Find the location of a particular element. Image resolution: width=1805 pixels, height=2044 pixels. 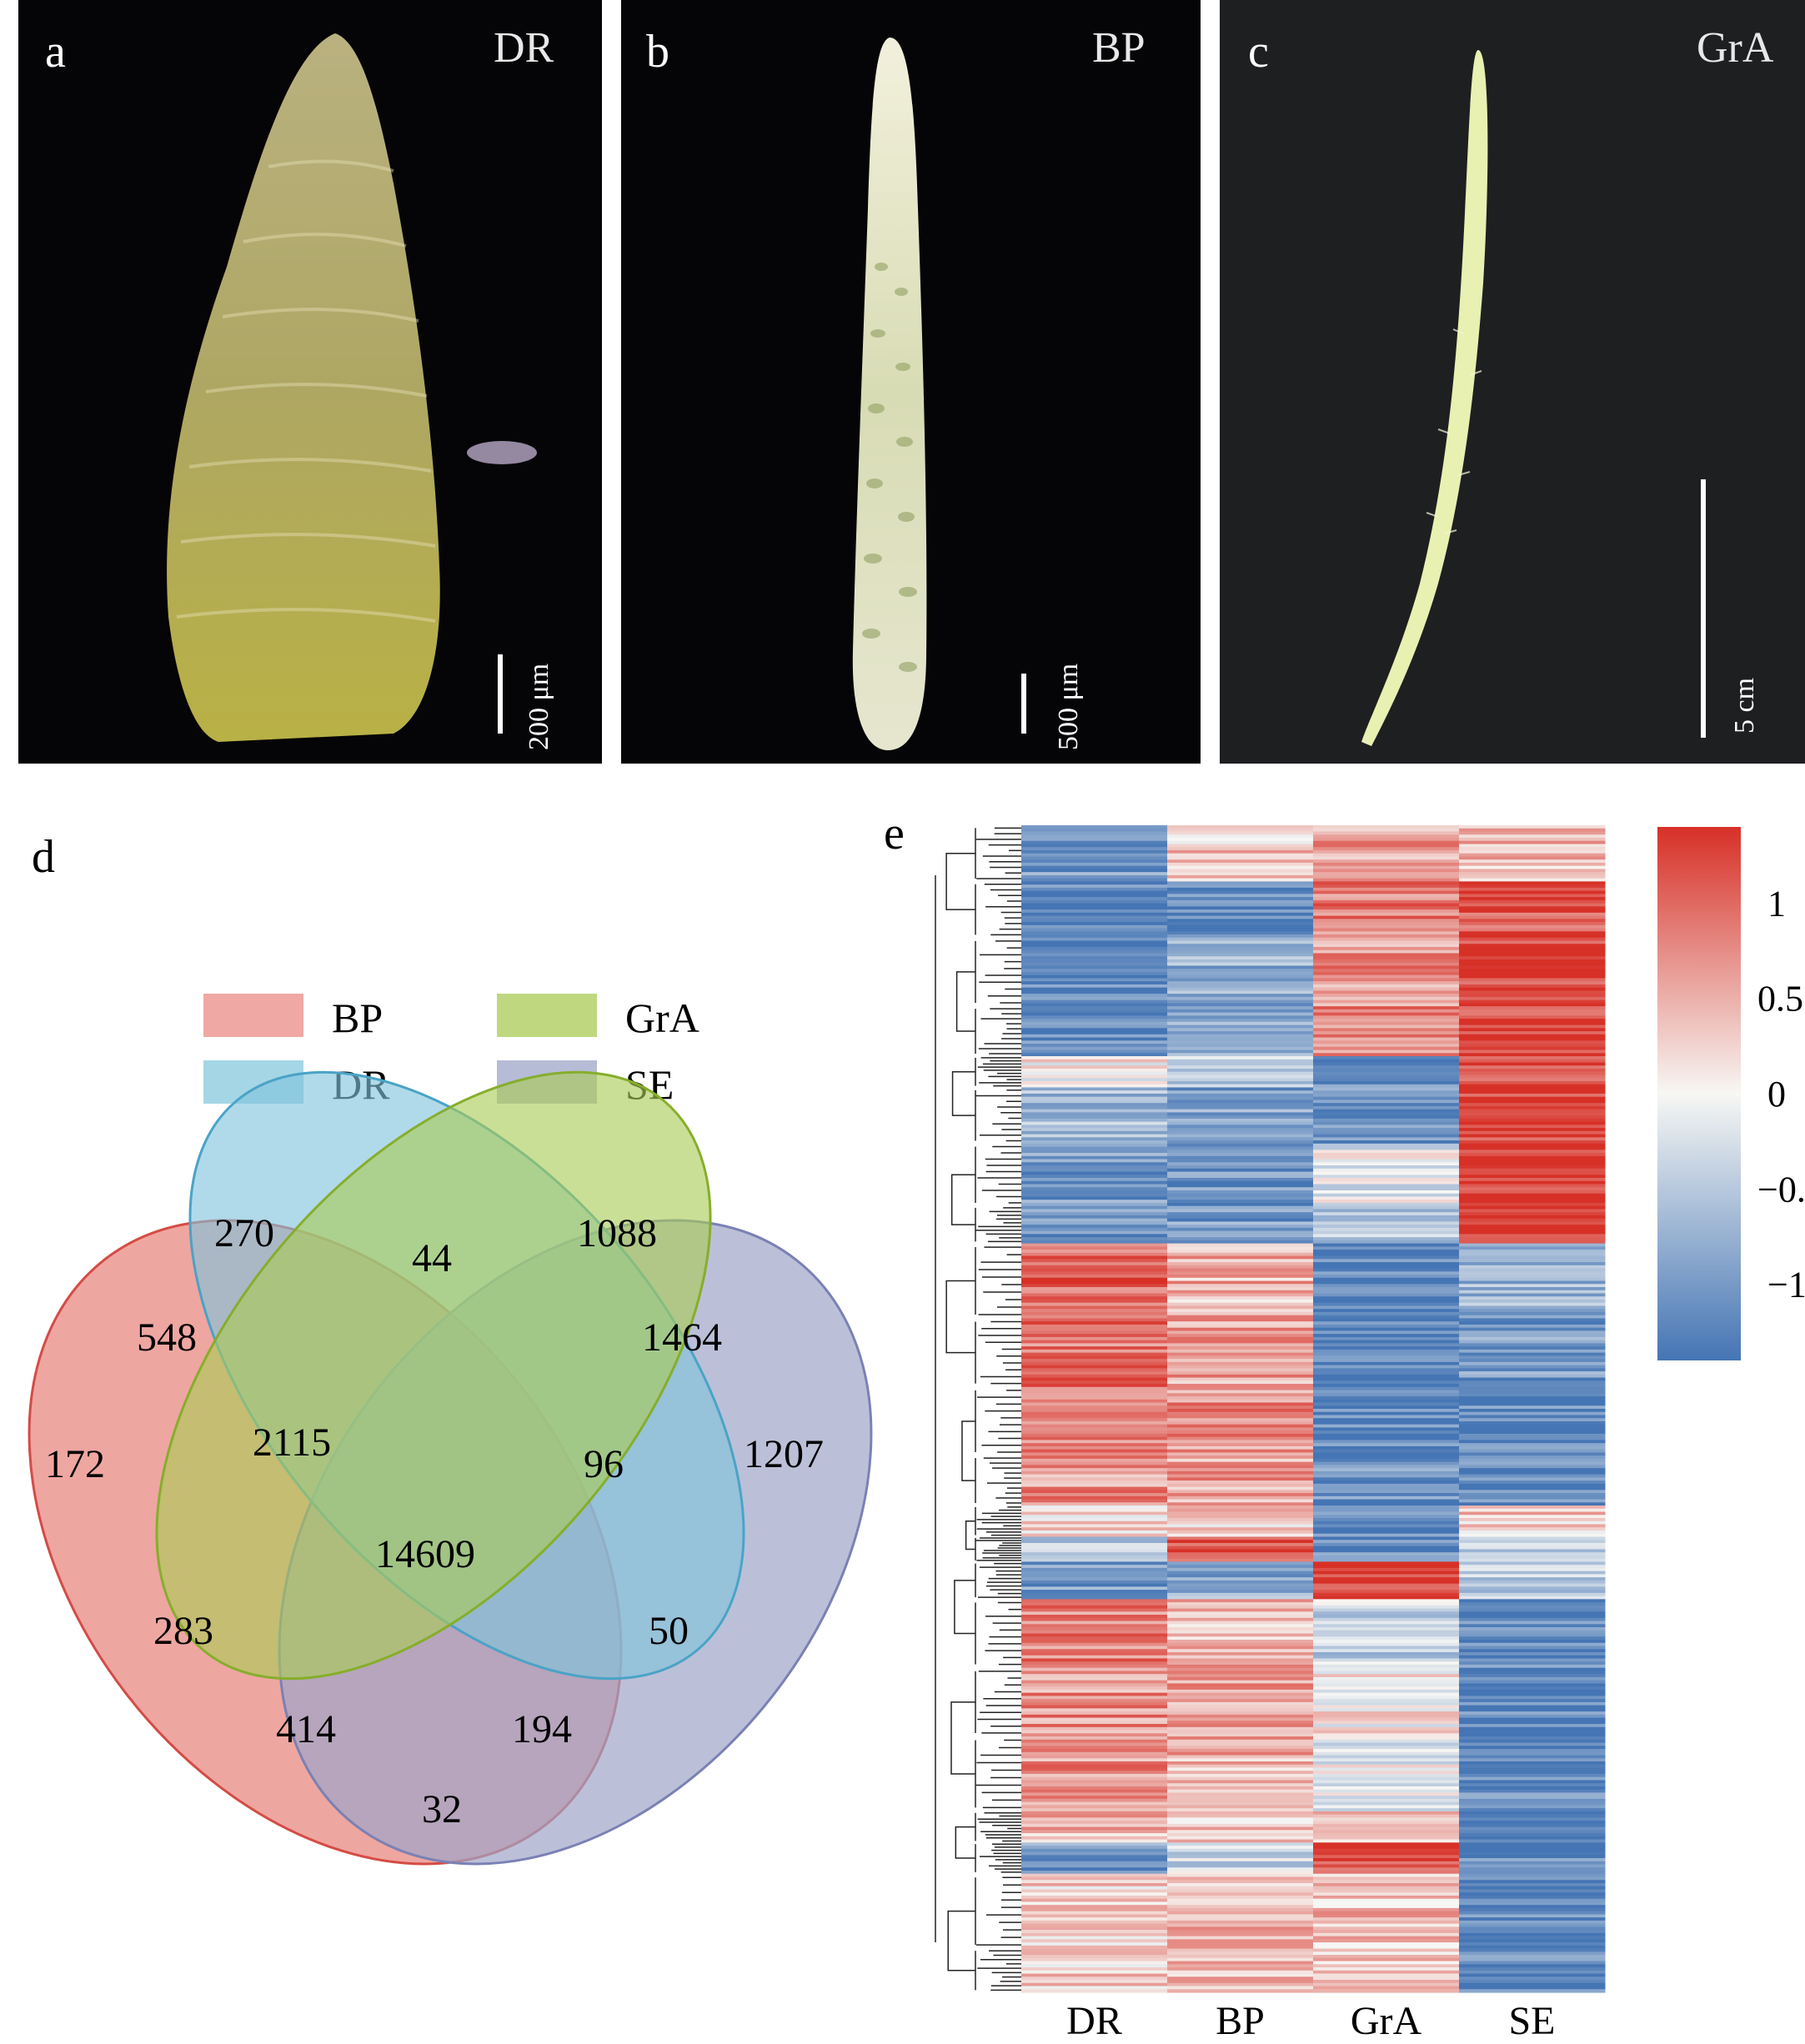

venn-count-dr-only: 270 is located at coordinates (244, 1233).